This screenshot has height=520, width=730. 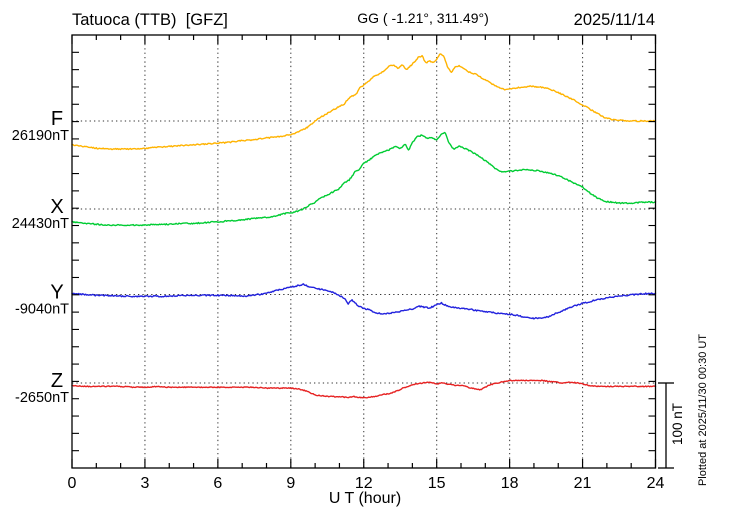 What do you see at coordinates (40, 224) in the screenshot?
I see `channel-base-value-X: 24430nT` at bounding box center [40, 224].